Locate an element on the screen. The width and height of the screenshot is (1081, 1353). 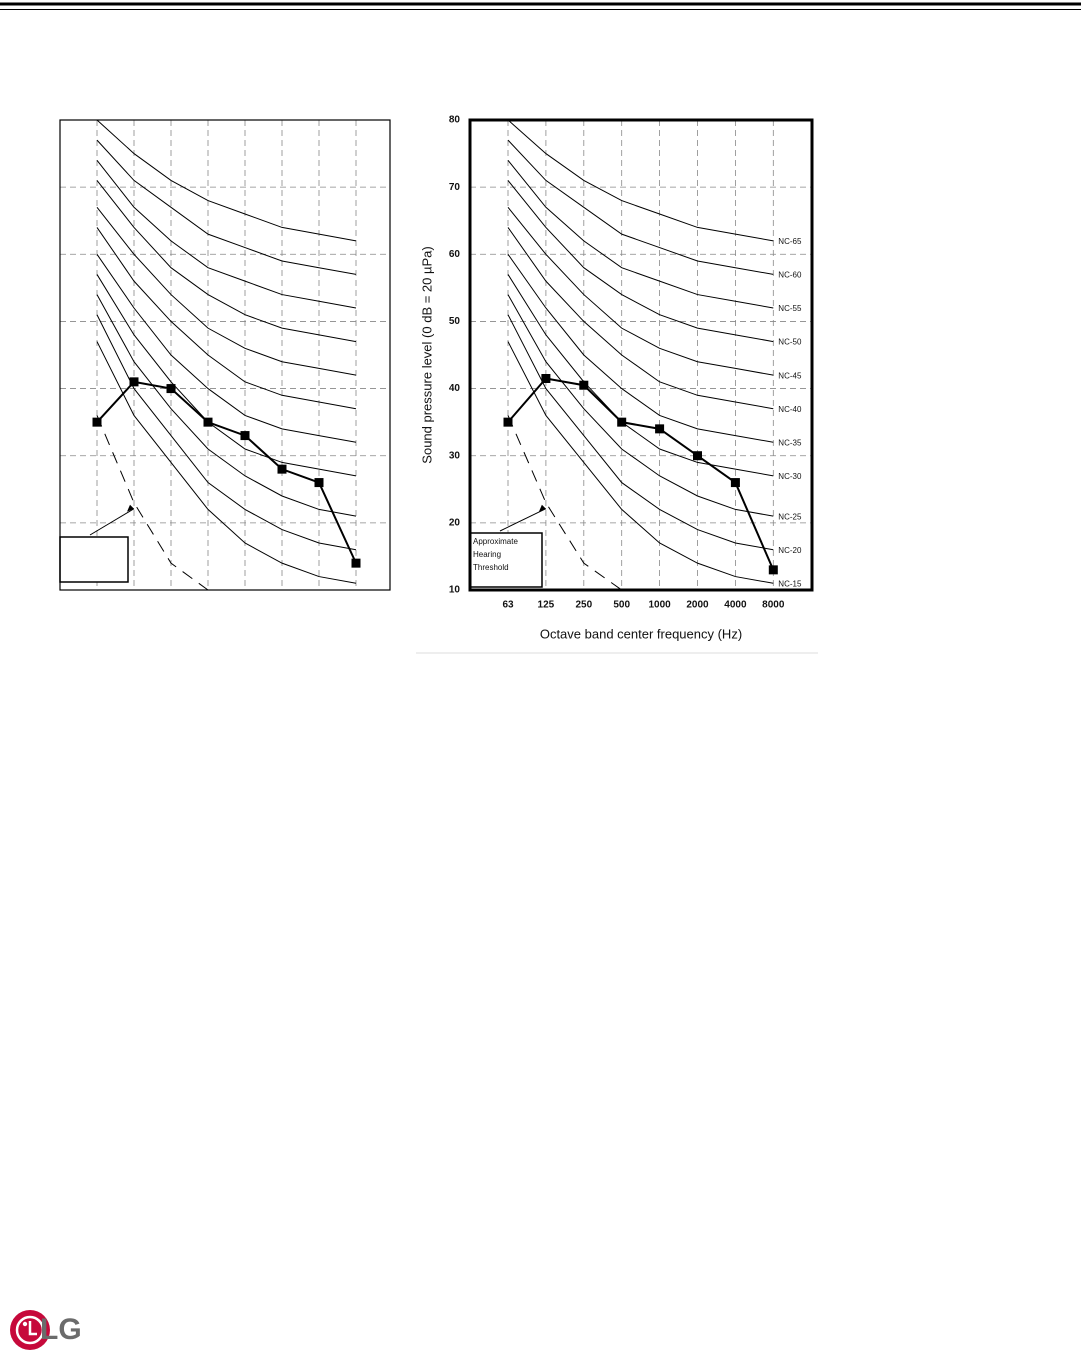
x-tick-label: 4000 is located at coordinates (735, 605).